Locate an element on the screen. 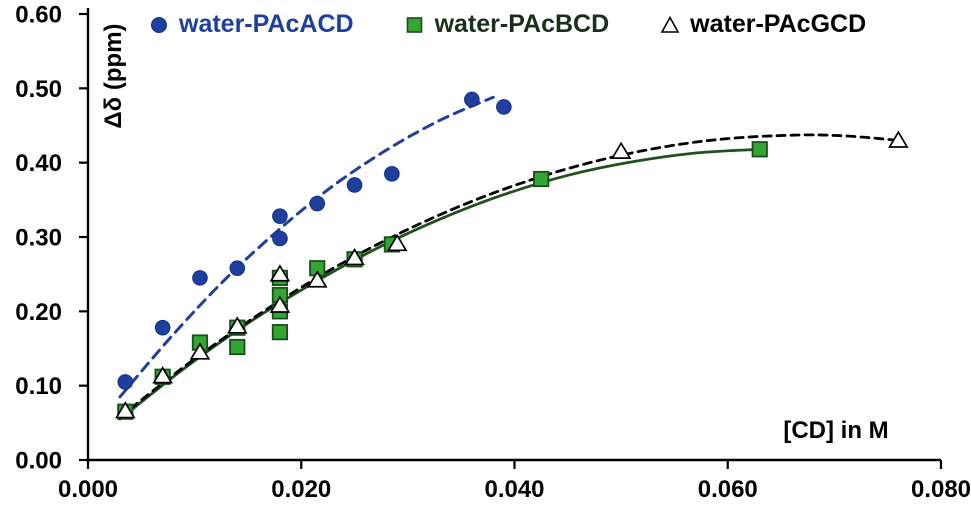 The image size is (971, 515). triangle-marker-icon is located at coordinates (670, 24).